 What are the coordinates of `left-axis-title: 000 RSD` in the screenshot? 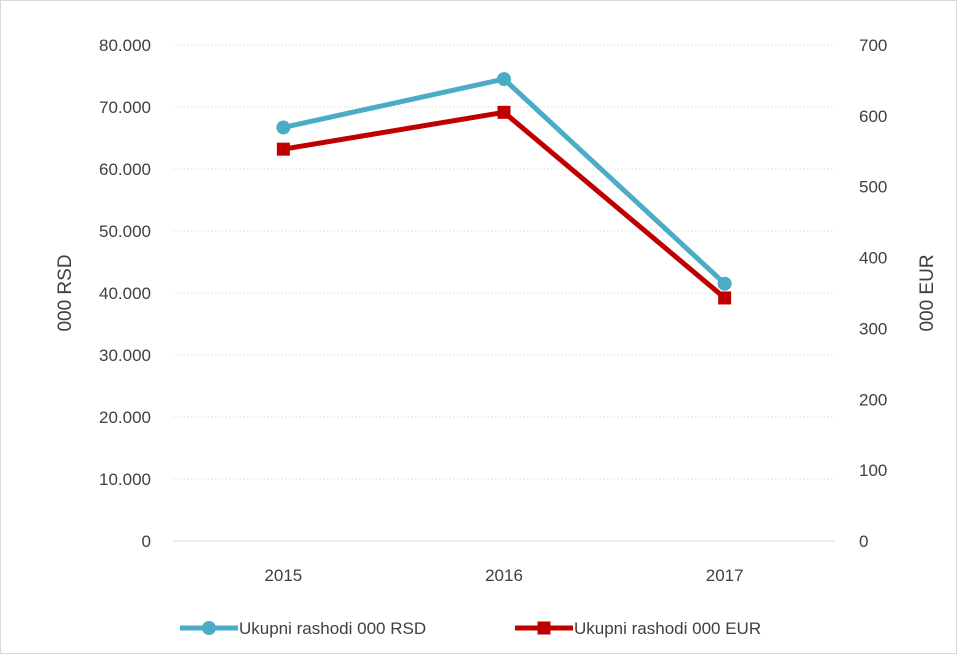 It's located at (65, 292).